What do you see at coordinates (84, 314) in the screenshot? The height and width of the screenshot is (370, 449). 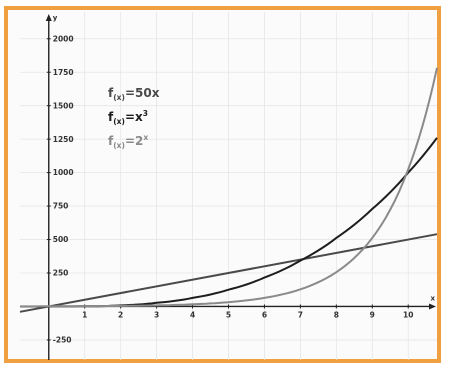 I see `x-tick-label: 1` at bounding box center [84, 314].